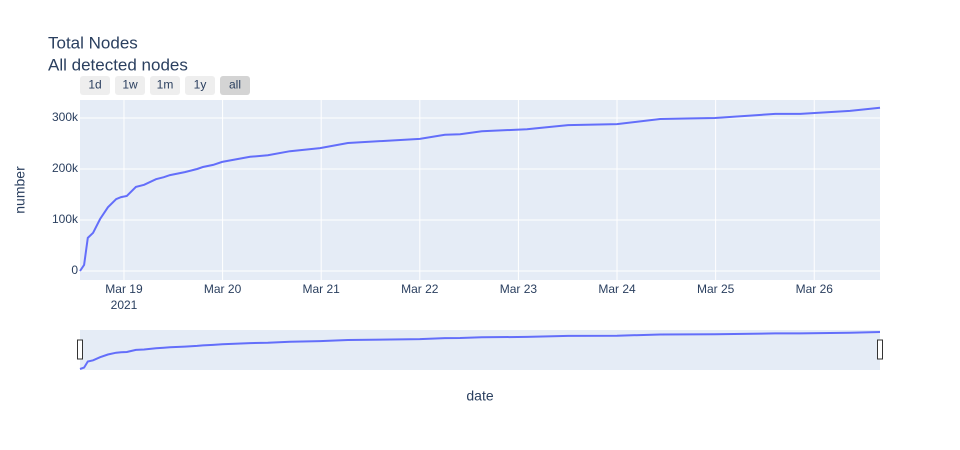 This screenshot has width=960, height=450. I want to click on y-tick-label: 100k, so click(65, 219).